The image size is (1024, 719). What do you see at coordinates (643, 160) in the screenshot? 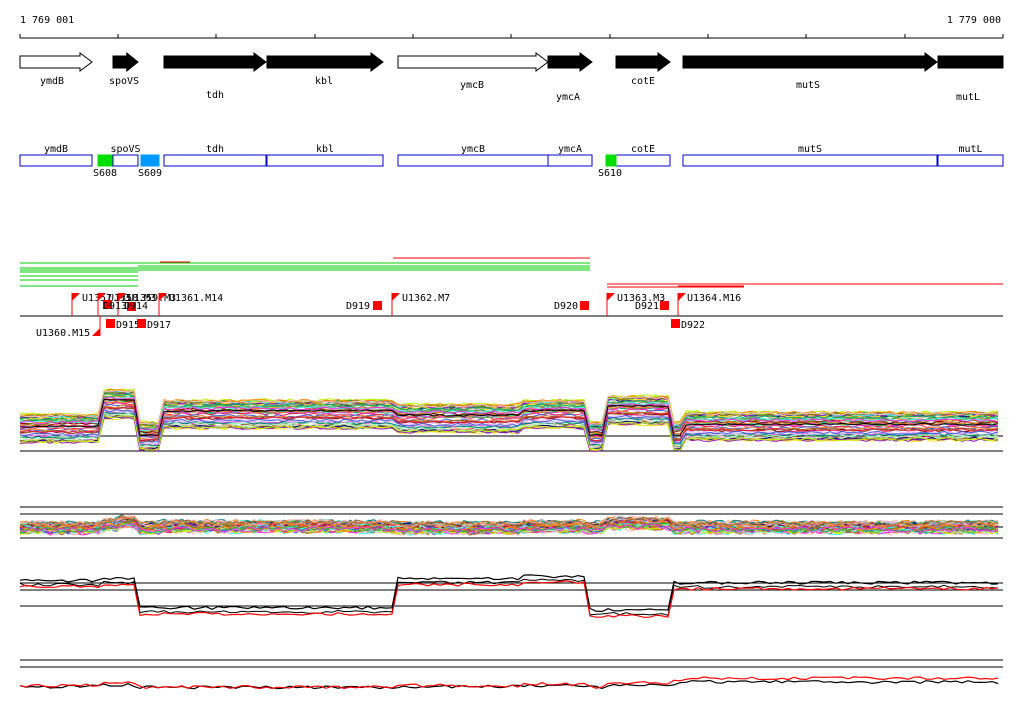
I see `gene-box-cotE` at bounding box center [643, 160].